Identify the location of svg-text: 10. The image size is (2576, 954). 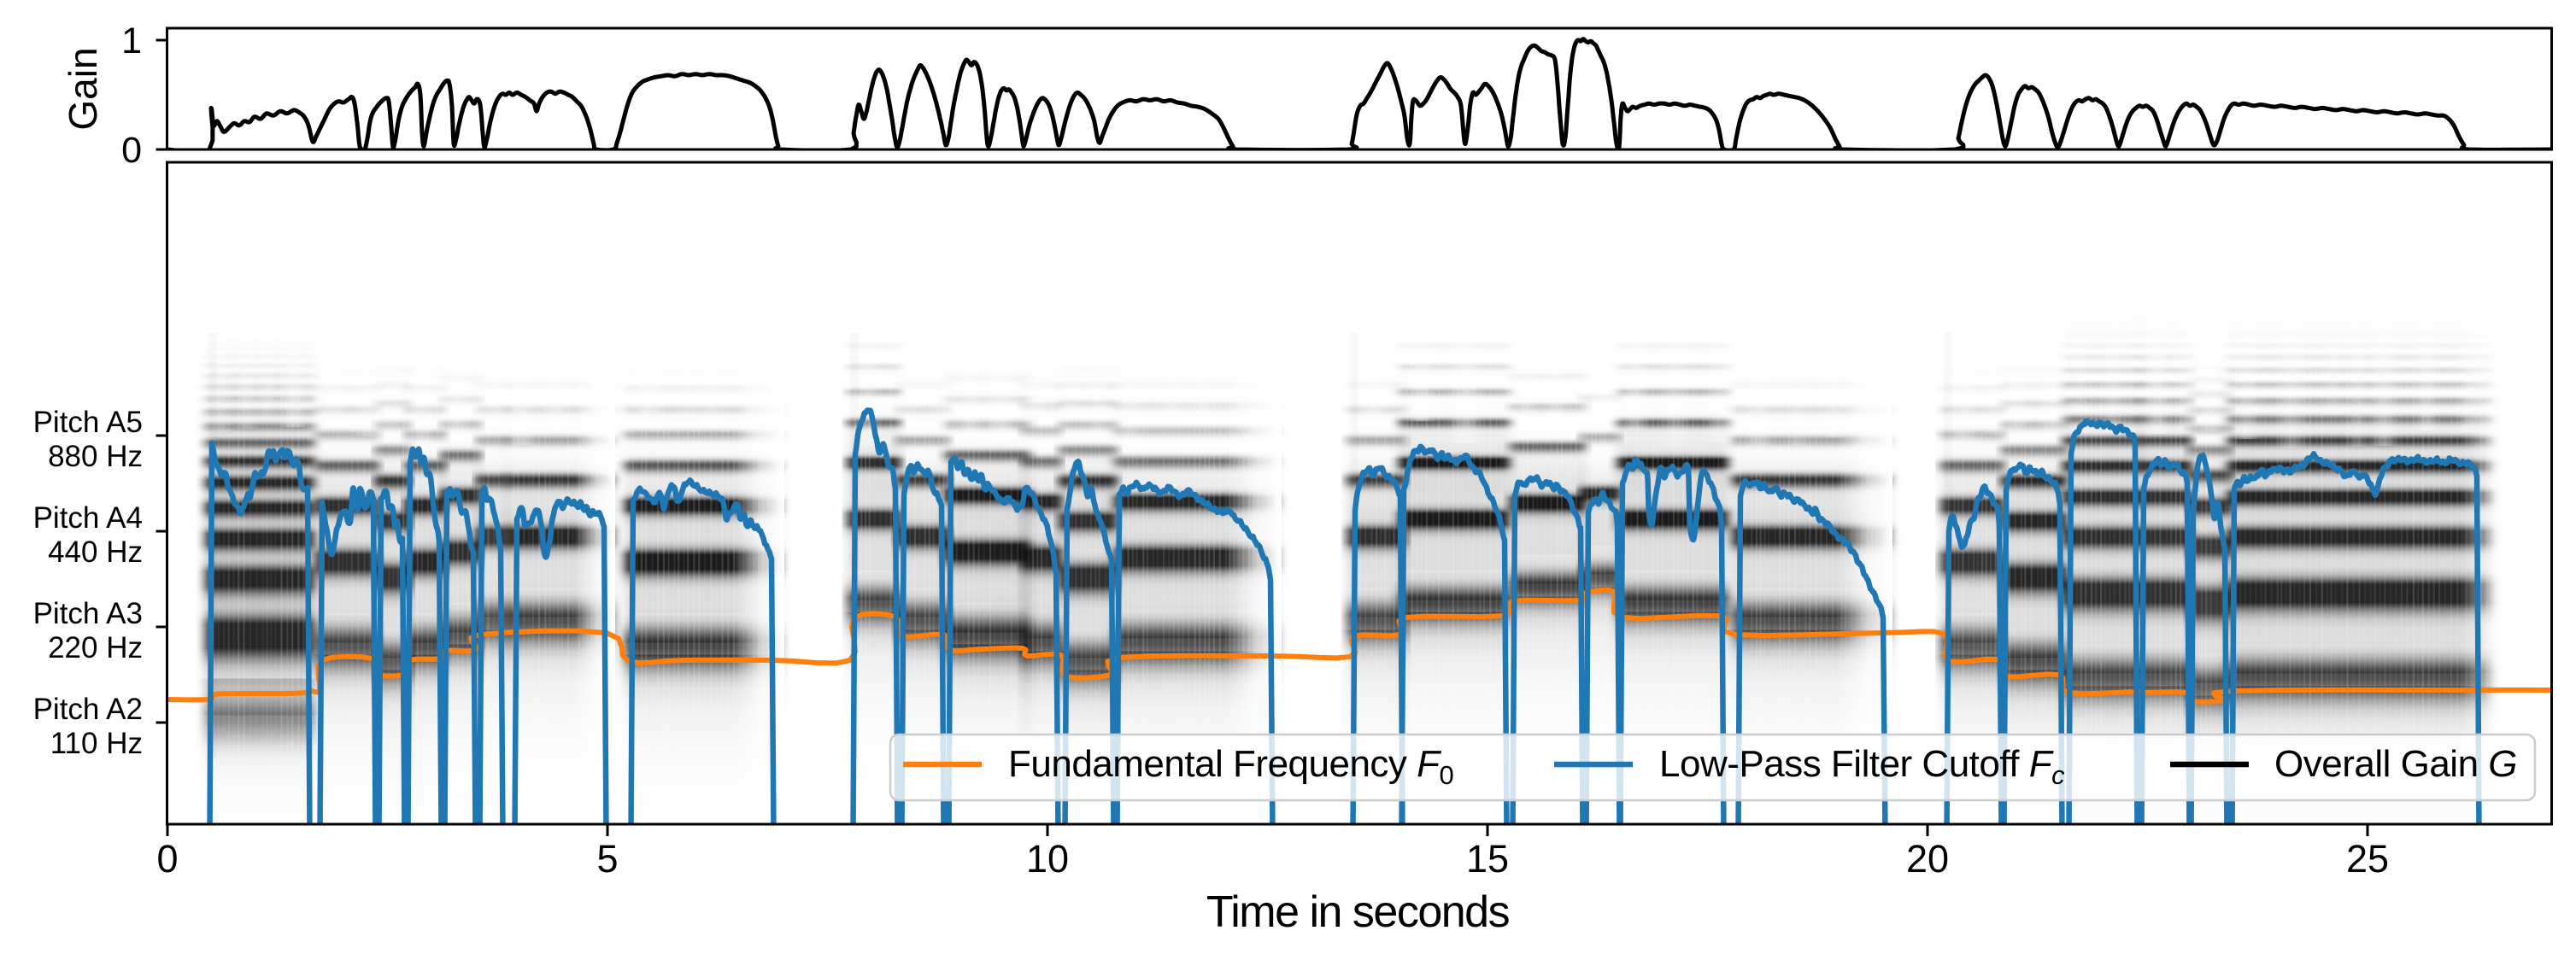
(1047, 859).